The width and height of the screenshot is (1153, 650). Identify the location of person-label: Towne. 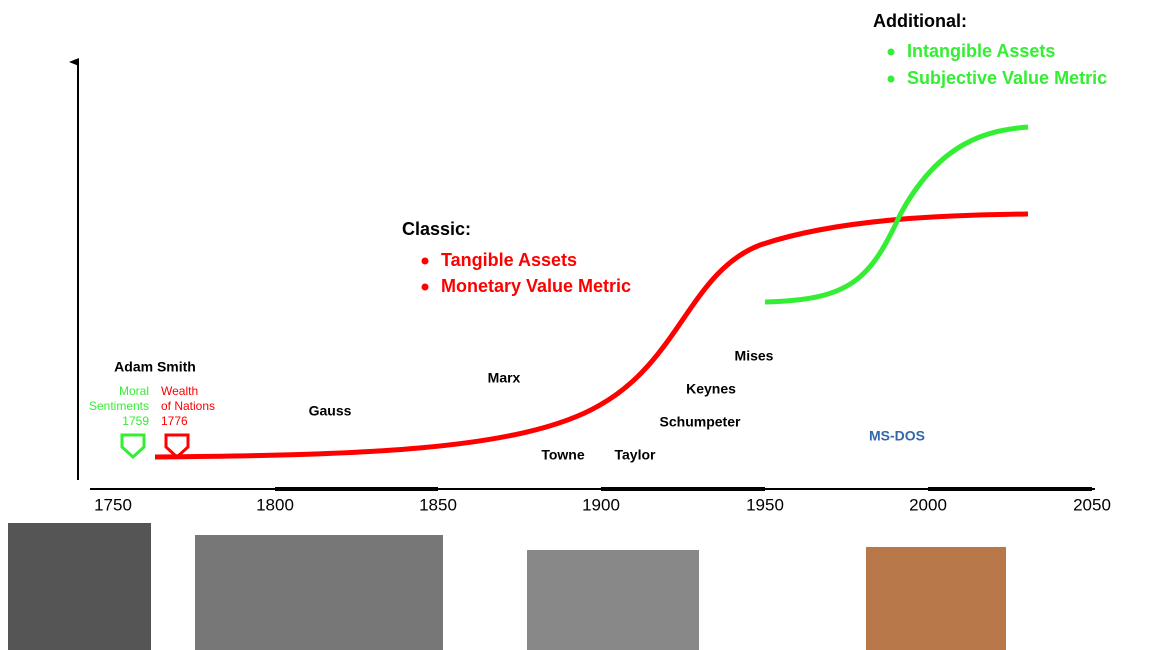
(563, 455).